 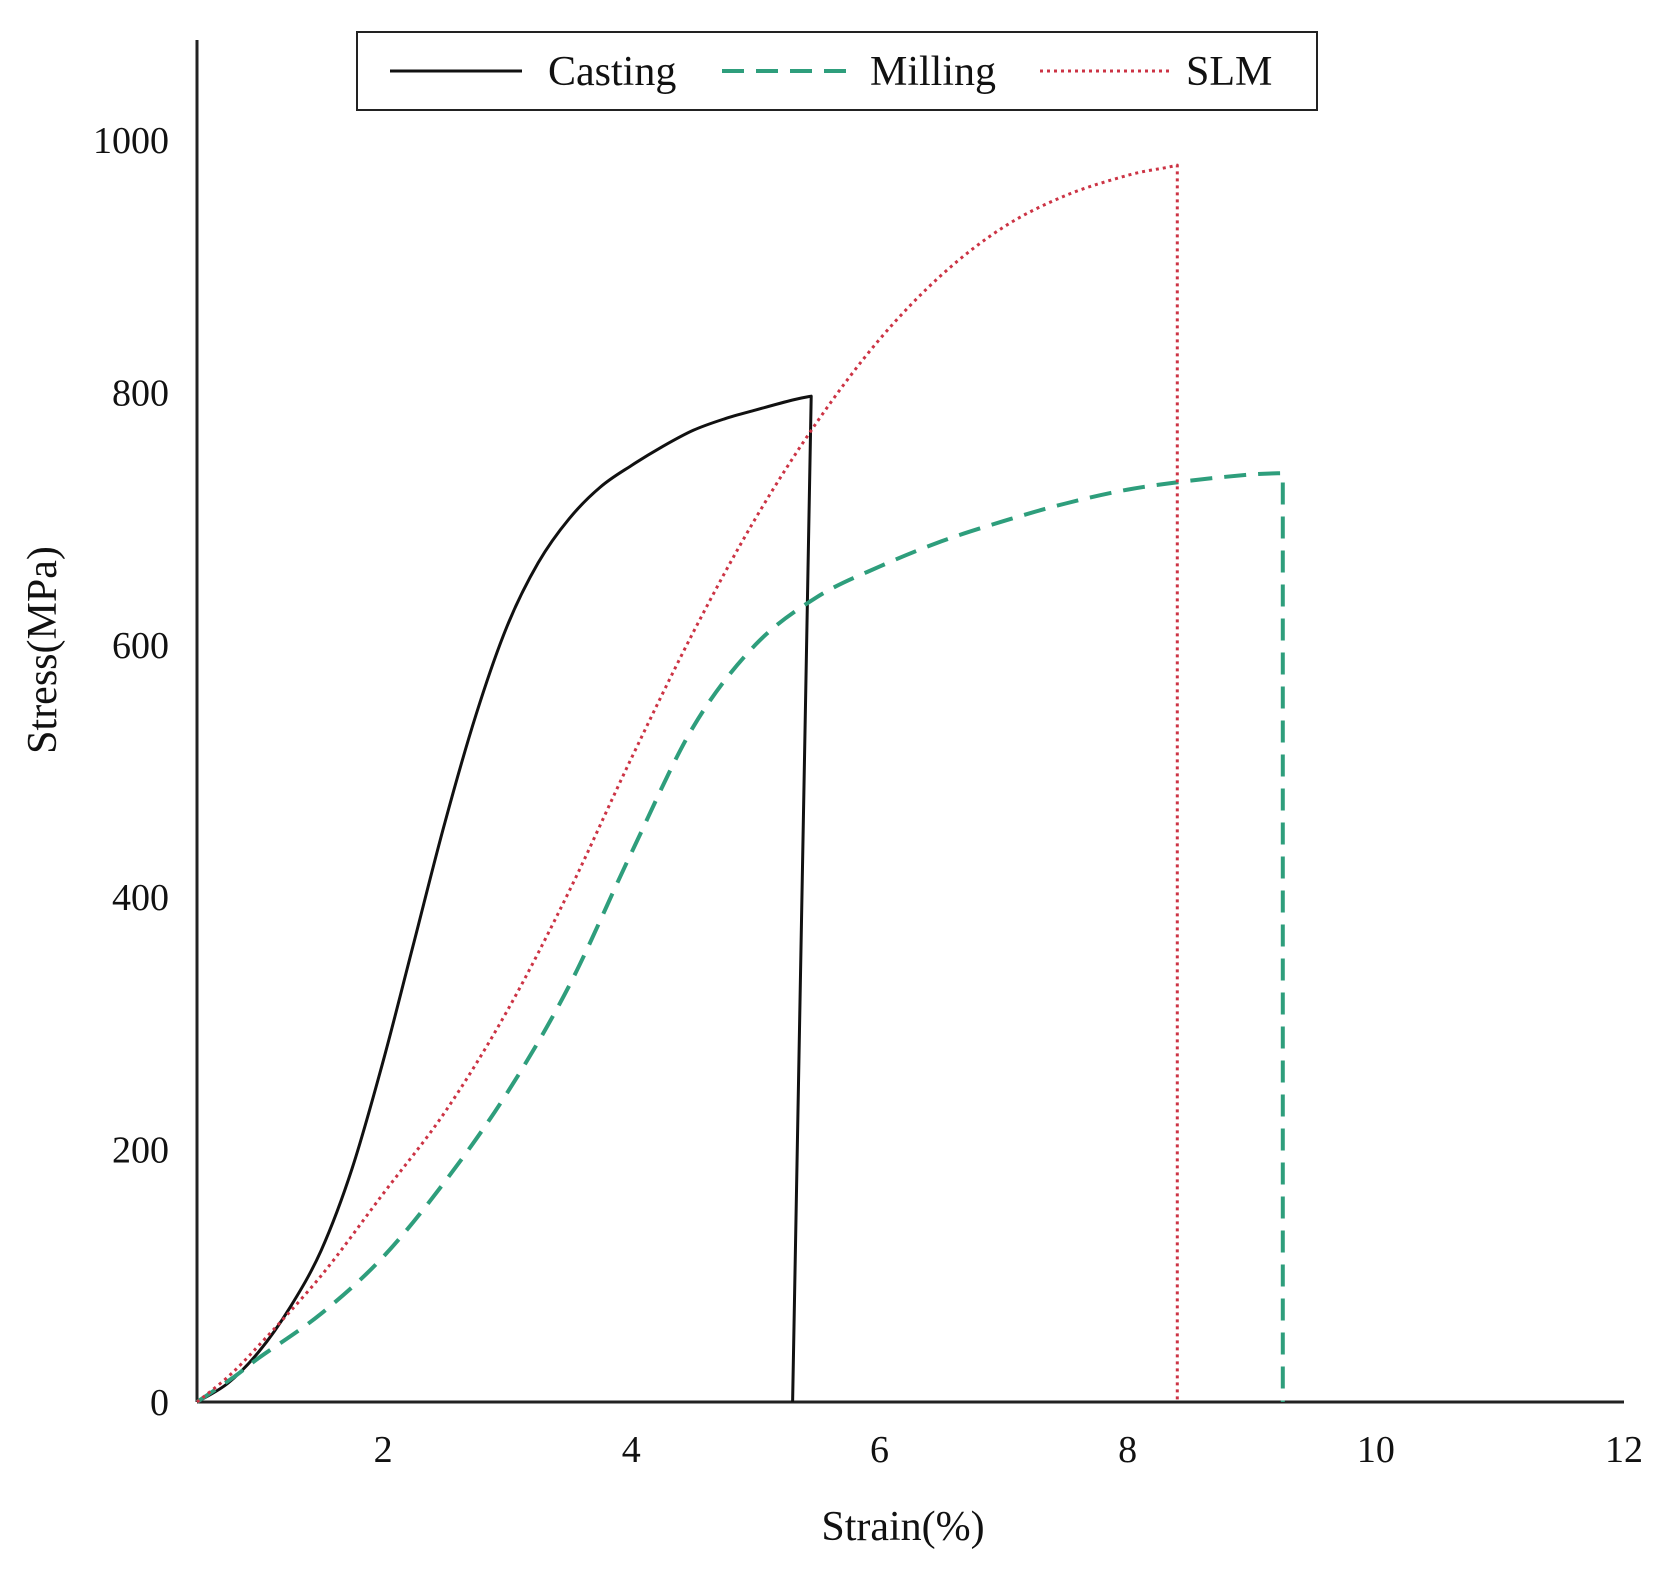 What do you see at coordinates (612, 72) in the screenshot?
I see `legend-label-casting: Casting` at bounding box center [612, 72].